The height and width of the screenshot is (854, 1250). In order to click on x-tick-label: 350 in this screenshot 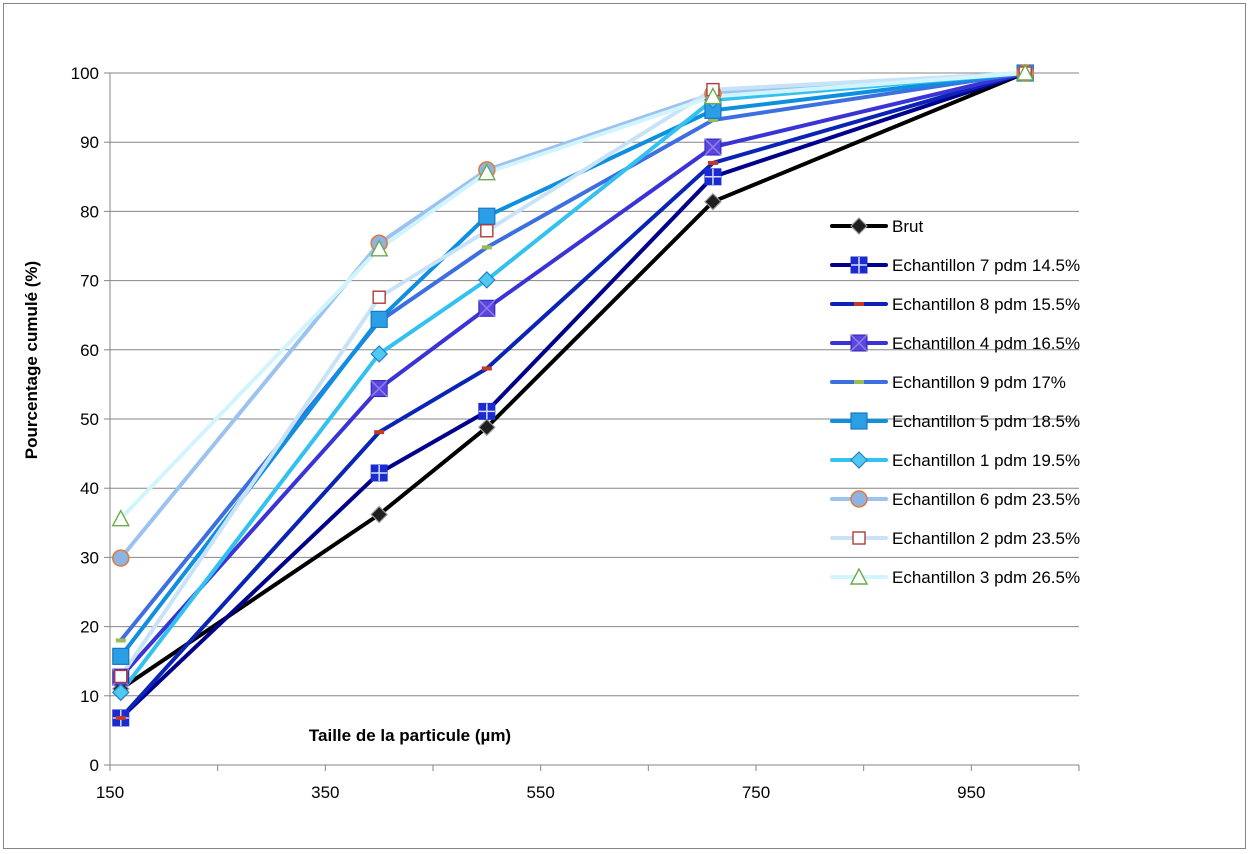, I will do `click(325, 792)`.